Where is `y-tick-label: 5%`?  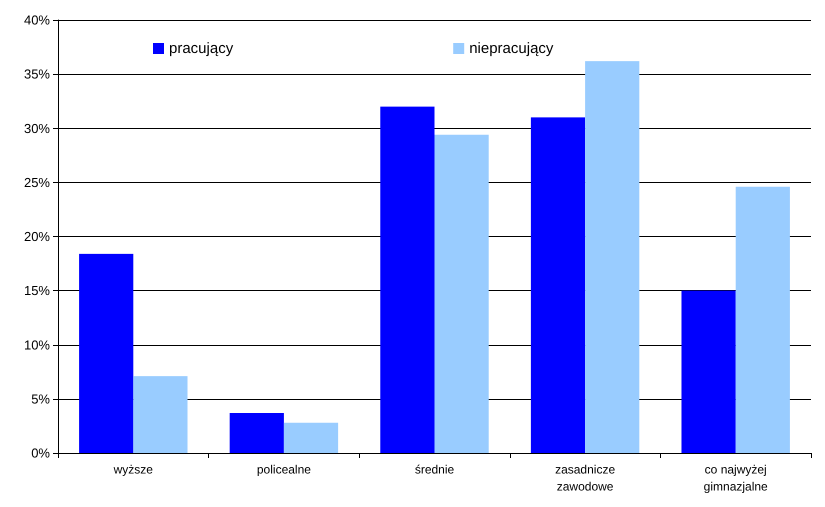
y-tick-label: 5% is located at coordinates (40, 398).